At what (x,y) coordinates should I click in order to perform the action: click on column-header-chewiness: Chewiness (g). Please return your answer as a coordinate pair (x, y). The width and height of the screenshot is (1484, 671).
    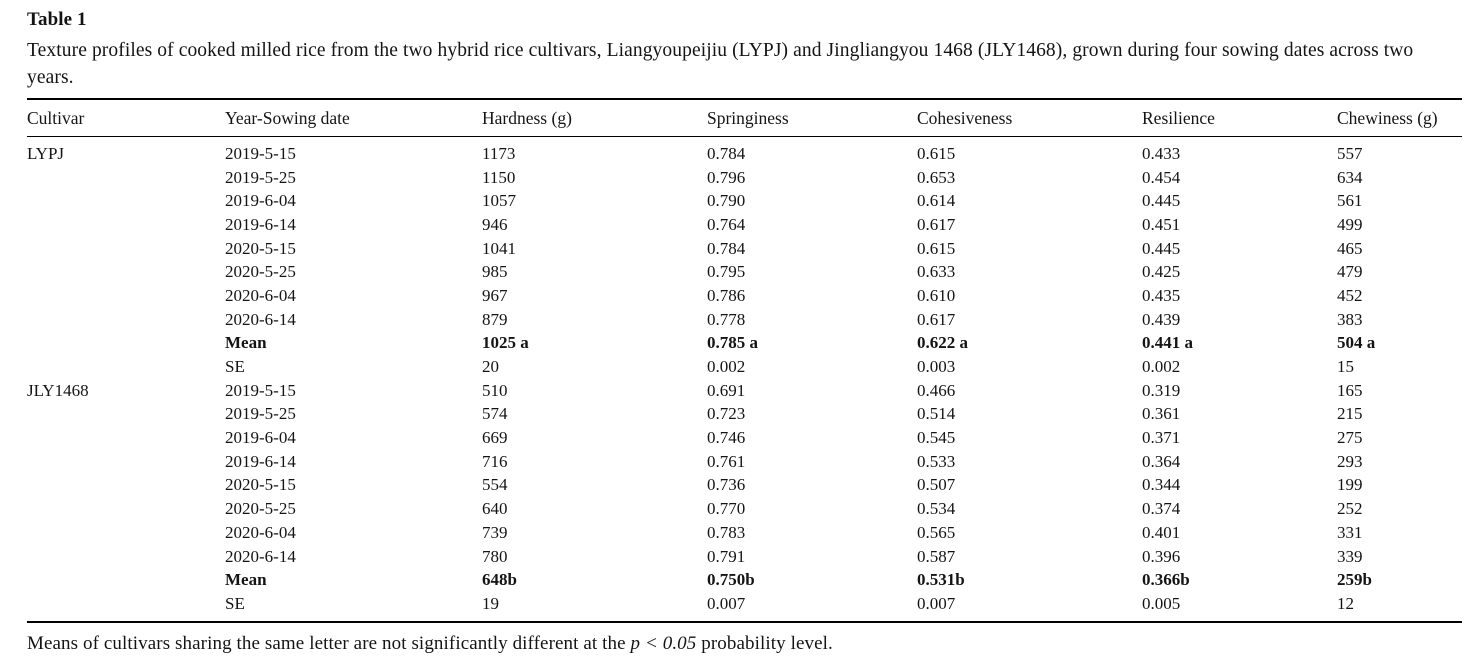
    Looking at the image, I should click on (1387, 118).